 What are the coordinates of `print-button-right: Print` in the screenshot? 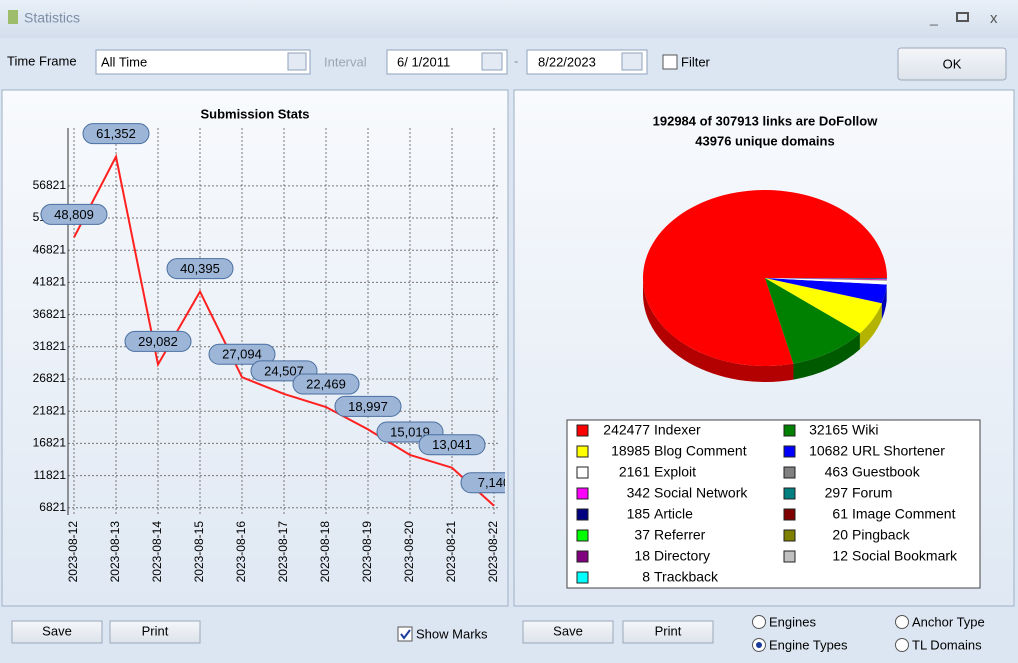 It's located at (668, 632).